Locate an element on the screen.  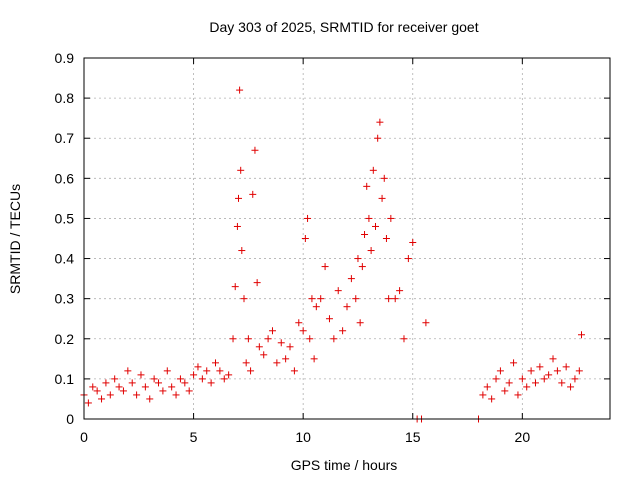
y-tick-label: 0.5 is located at coordinates (65, 218).